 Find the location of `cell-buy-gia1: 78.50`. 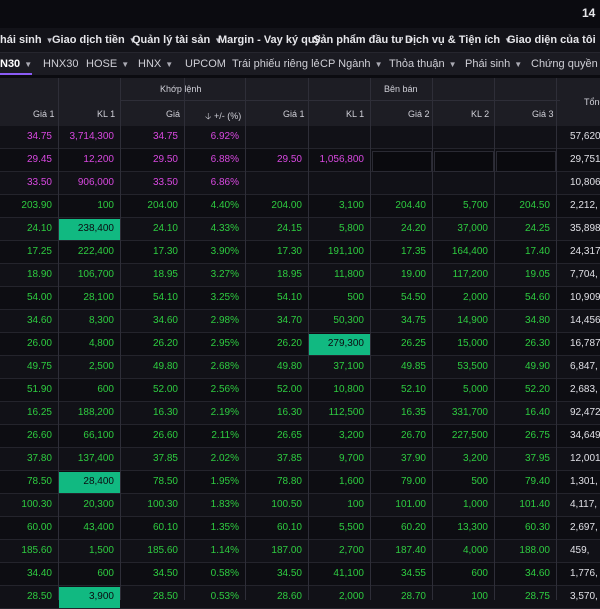

cell-buy-gia1: 78.50 is located at coordinates (39, 481).